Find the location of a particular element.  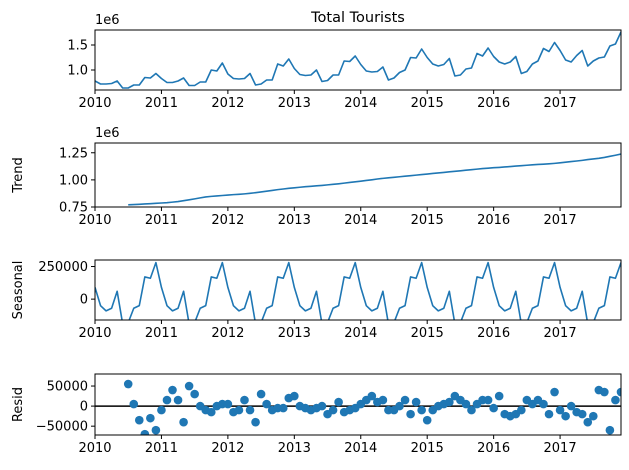

y-tick-label: 1.0 is located at coordinates (77, 71).